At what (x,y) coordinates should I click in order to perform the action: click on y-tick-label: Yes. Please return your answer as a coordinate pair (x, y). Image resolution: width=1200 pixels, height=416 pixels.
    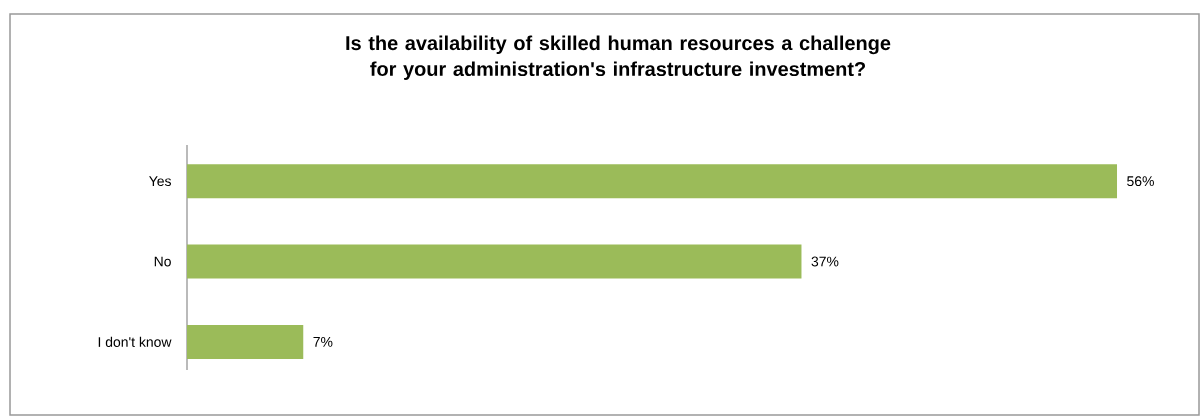
    Looking at the image, I should click on (160, 181).